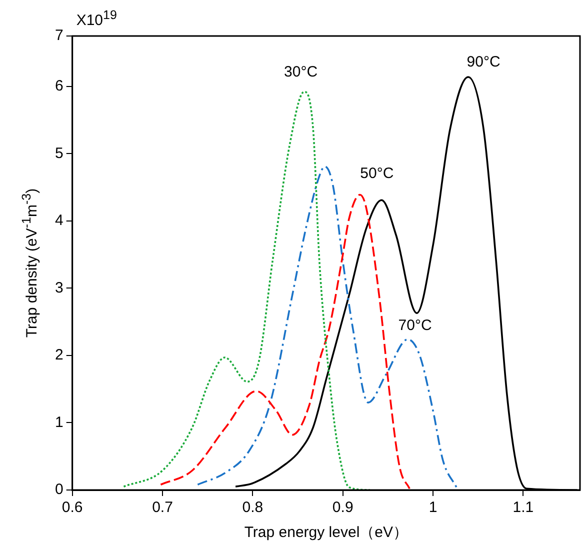 Image resolution: width=582 pixels, height=550 pixels. What do you see at coordinates (59, 153) in the screenshot?
I see `y-tick-label: 5` at bounding box center [59, 153].